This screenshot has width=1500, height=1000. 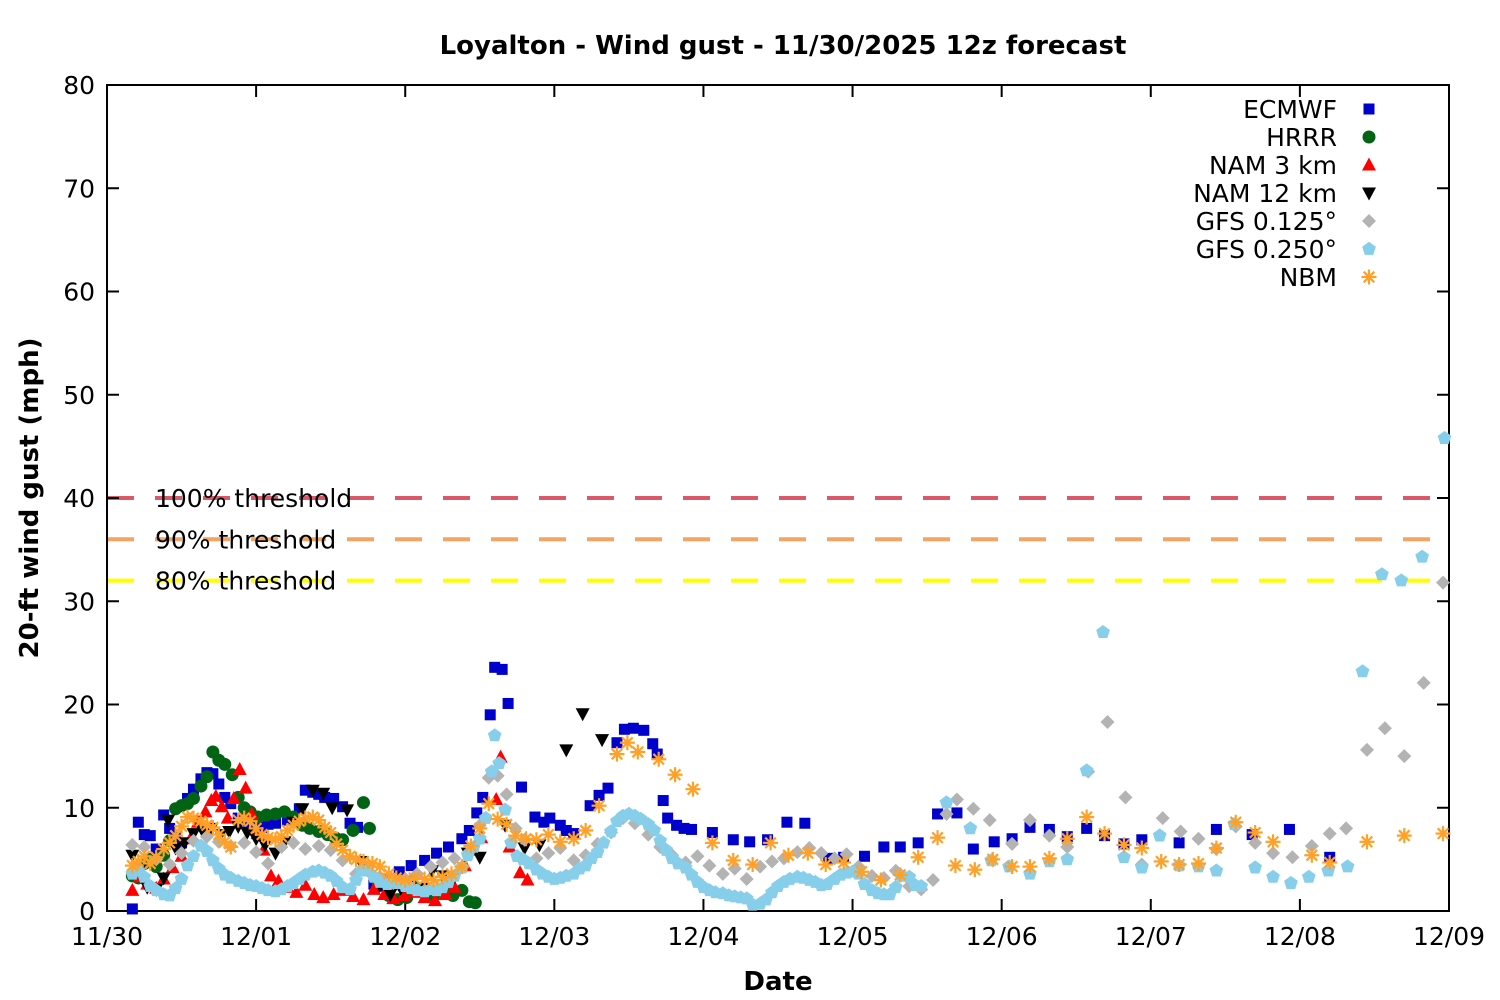 What do you see at coordinates (245, 539) in the screenshot?
I see `threshold-label: 90% threshold` at bounding box center [245, 539].